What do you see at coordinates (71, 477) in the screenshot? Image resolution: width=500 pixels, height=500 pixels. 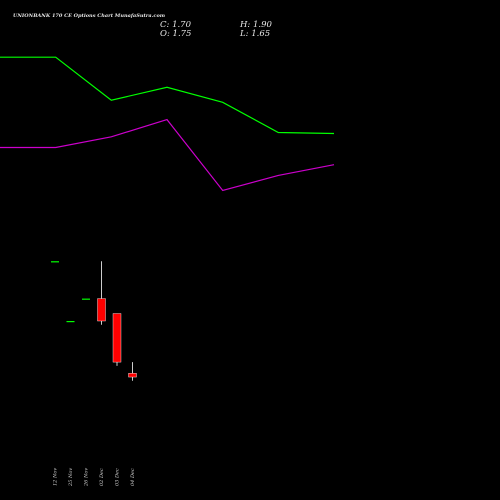 I see `x-tick-label: 25 Nov` at bounding box center [71, 477].